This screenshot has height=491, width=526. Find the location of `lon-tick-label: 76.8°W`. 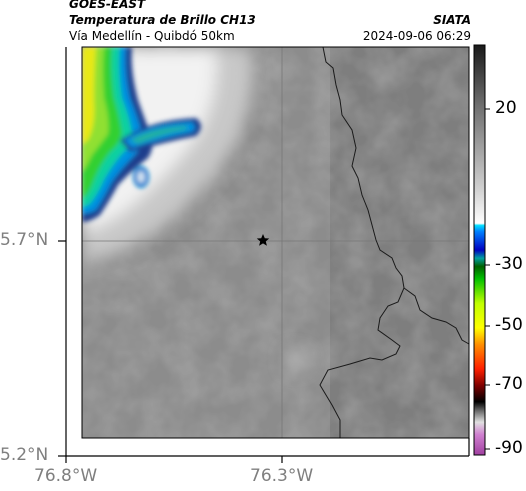

lon-tick-label: 76.8°W is located at coordinates (66, 476).